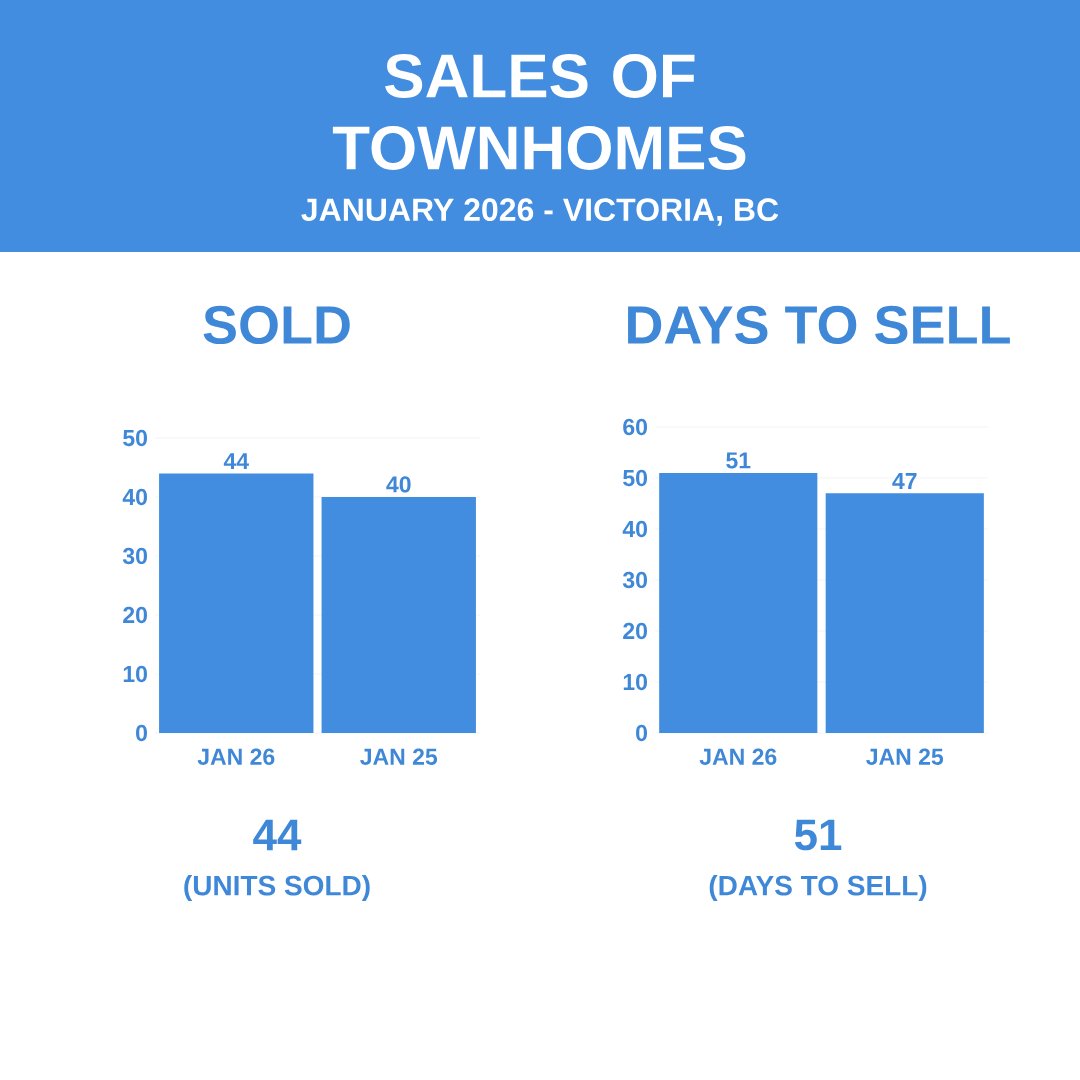 This screenshot has height=1080, width=1080. Describe the element at coordinates (539, 112) in the screenshot. I see `text: SALES OF TOWNHOMES` at that location.